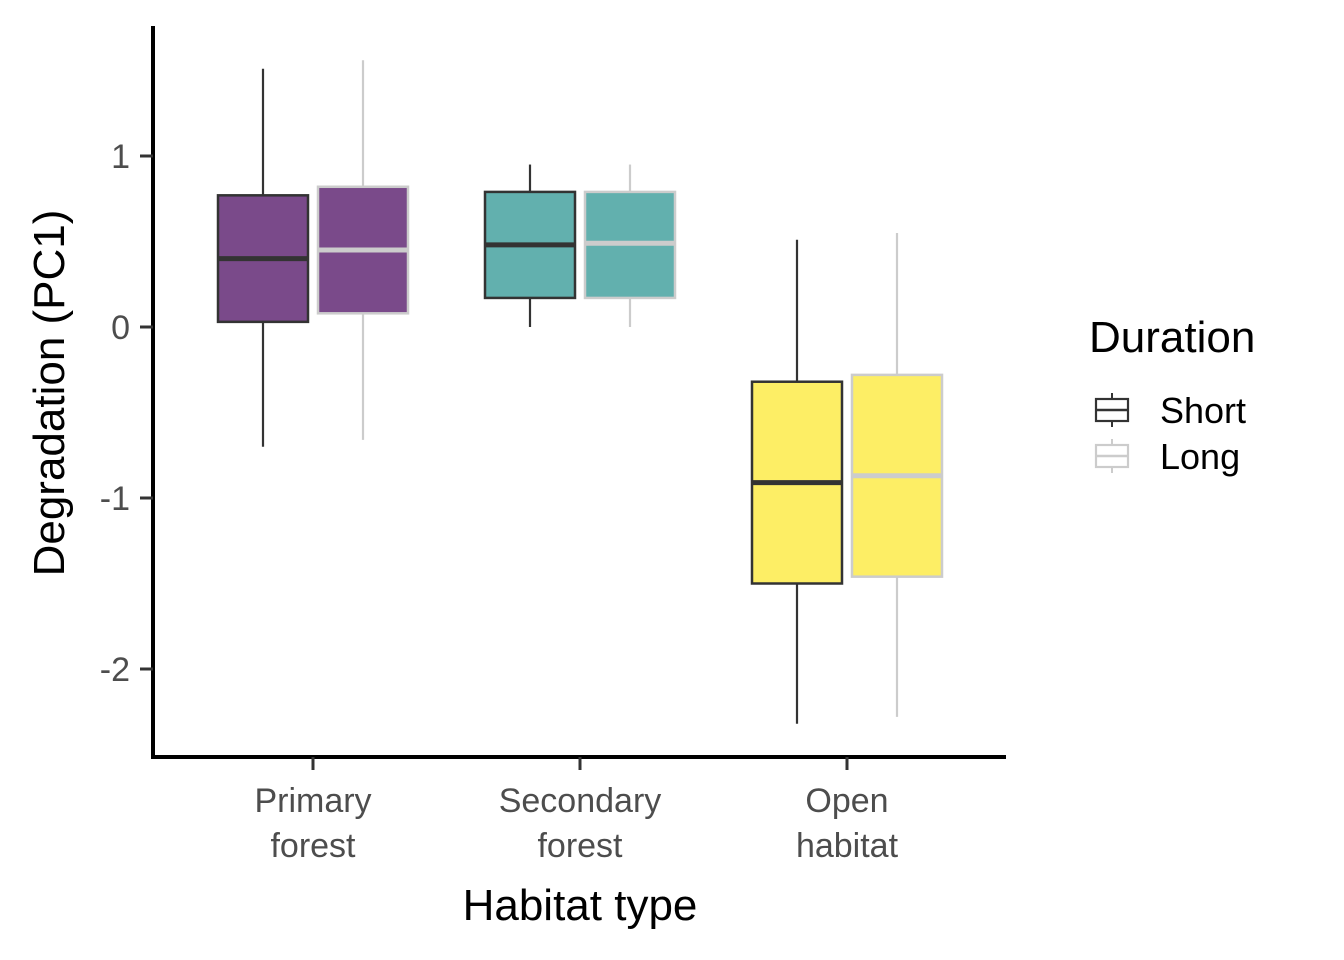 The height and width of the screenshot is (960, 1344). I want to click on x-ticks: Primary forest Secondary forest Open habitat, so click(576, 811).